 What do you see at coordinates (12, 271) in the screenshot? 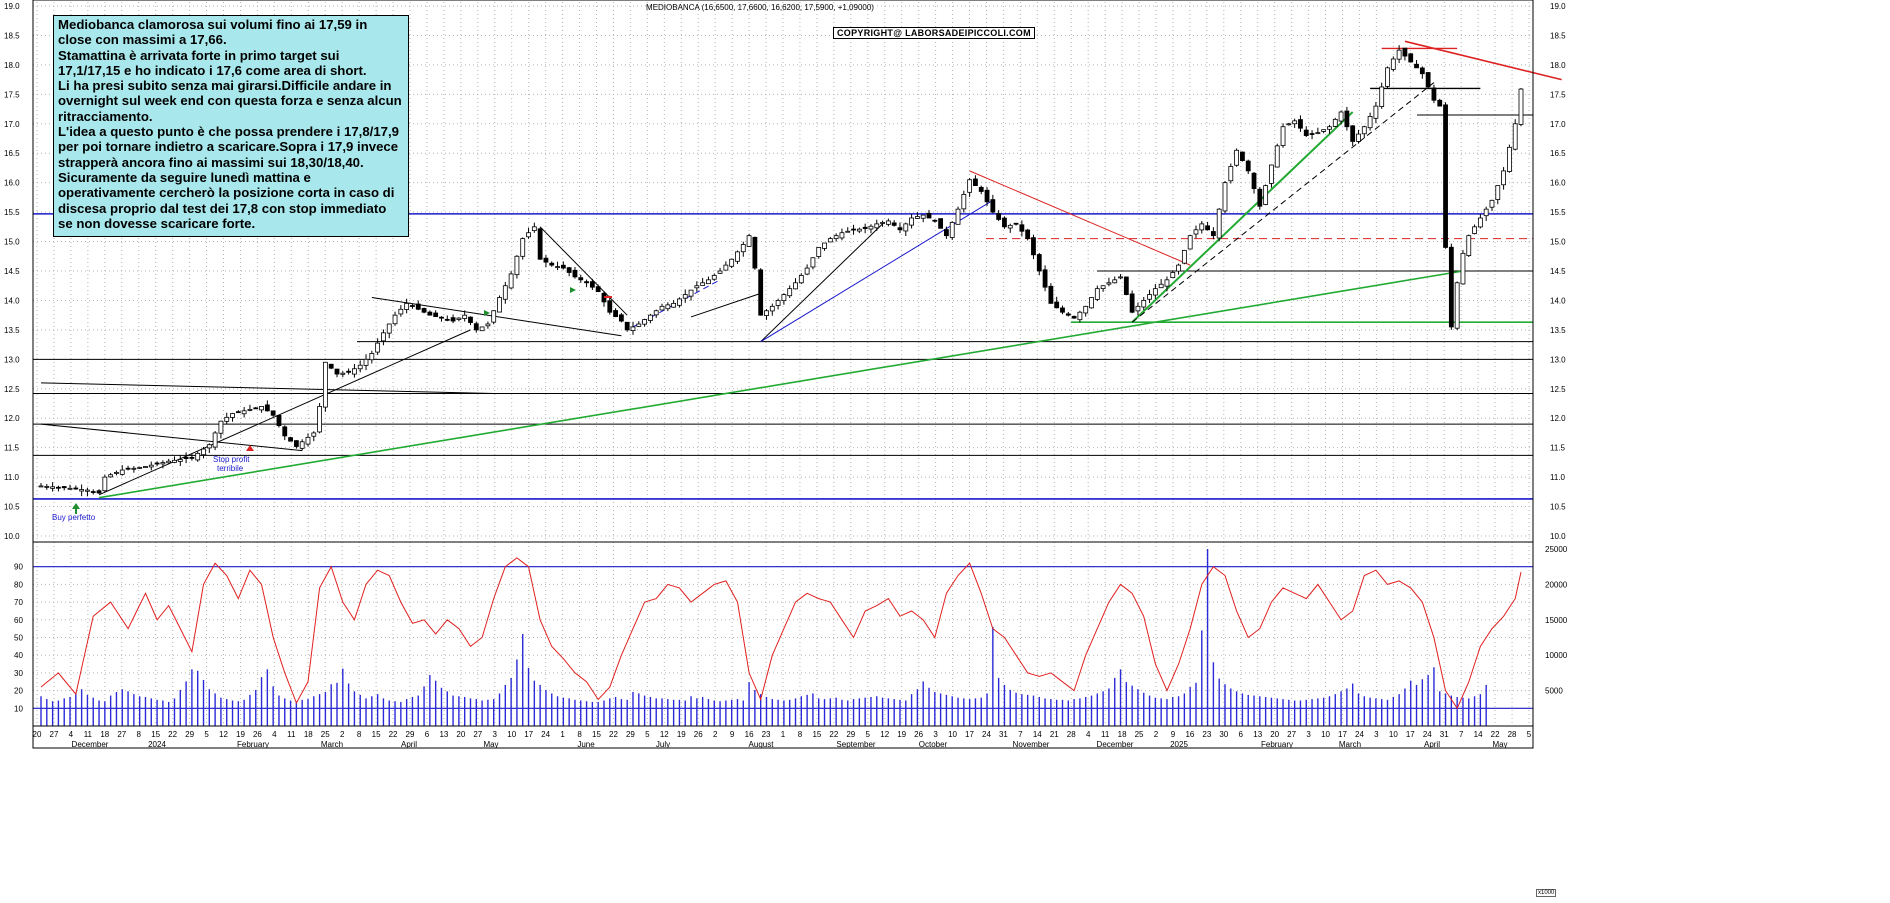
I see `y-tick-label-left: 14.5` at bounding box center [12, 271].